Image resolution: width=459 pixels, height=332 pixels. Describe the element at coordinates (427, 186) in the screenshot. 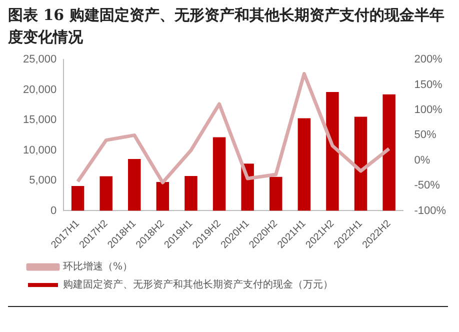

I see `y2-tick-label: -50%` at that location.